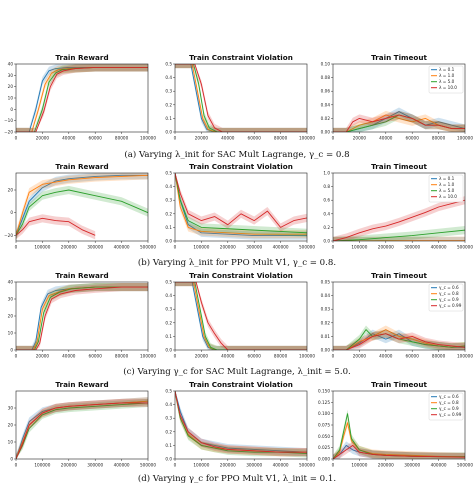 This screenshot has height=488, width=474. Describe the element at coordinates (326, 309) in the screenshot. I see `y-tick-label: 0.03` at that location.